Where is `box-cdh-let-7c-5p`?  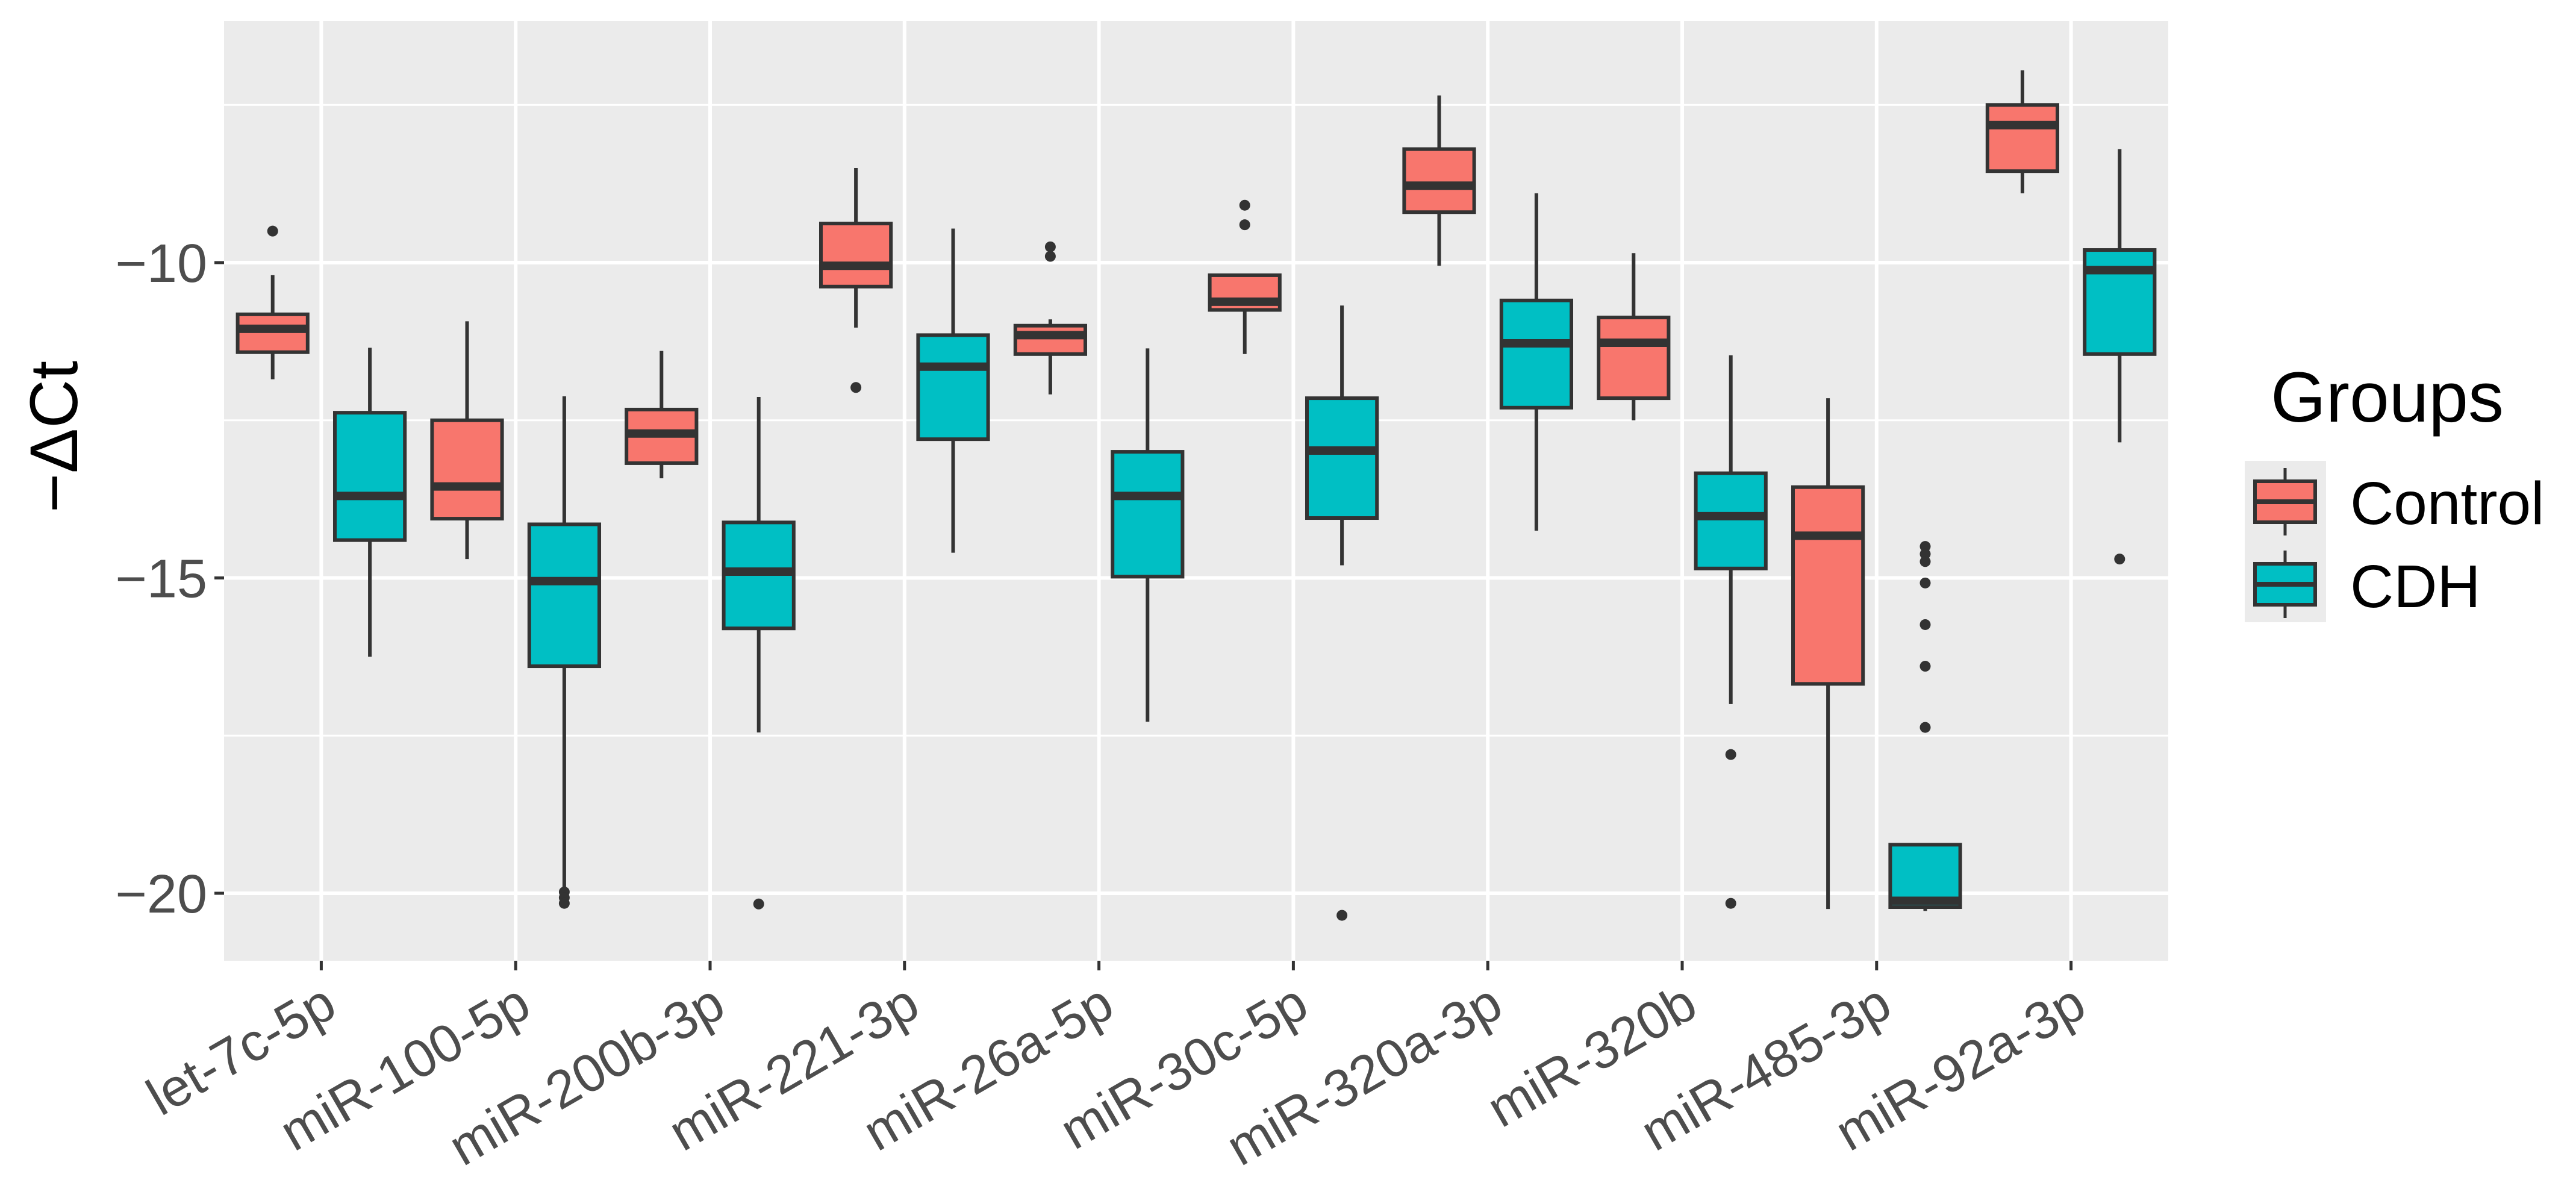 box-cdh-let-7c-5p is located at coordinates (369, 503).